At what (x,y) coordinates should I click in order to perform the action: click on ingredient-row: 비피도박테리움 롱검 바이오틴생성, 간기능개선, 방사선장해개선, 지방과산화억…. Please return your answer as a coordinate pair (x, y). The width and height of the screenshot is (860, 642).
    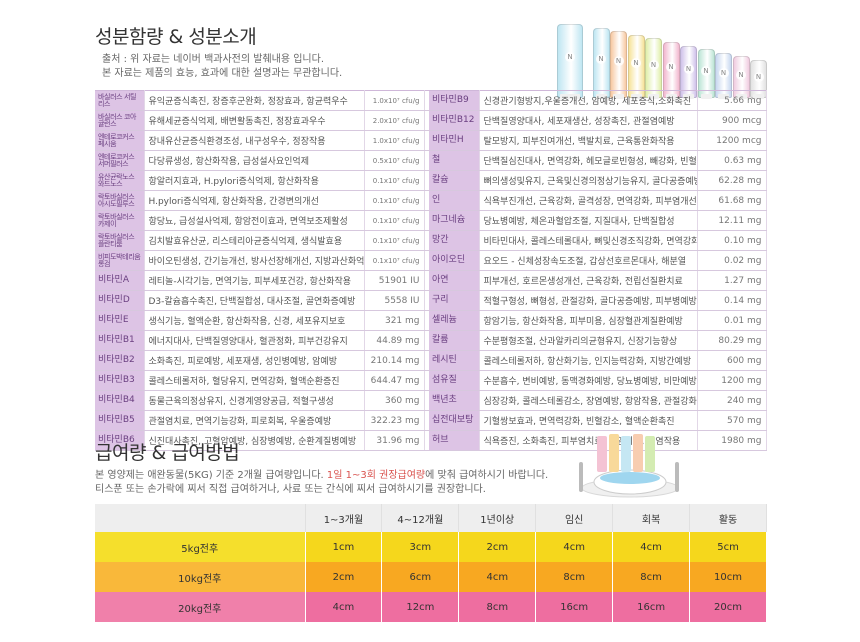
    Looking at the image, I should click on (431, 260).